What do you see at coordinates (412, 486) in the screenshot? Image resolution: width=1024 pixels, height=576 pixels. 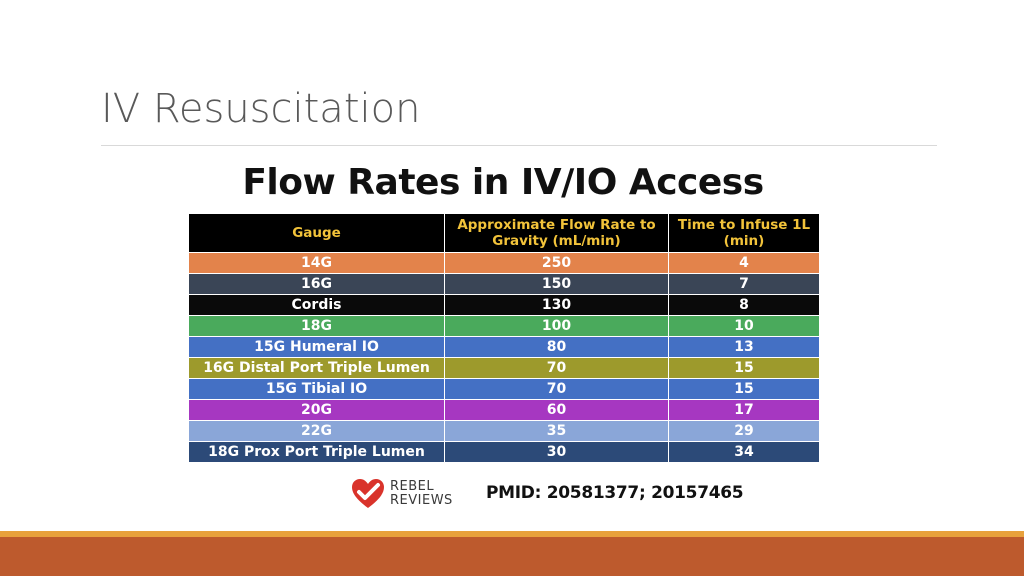 I see `logo-text-line1: REBEL` at bounding box center [412, 486].